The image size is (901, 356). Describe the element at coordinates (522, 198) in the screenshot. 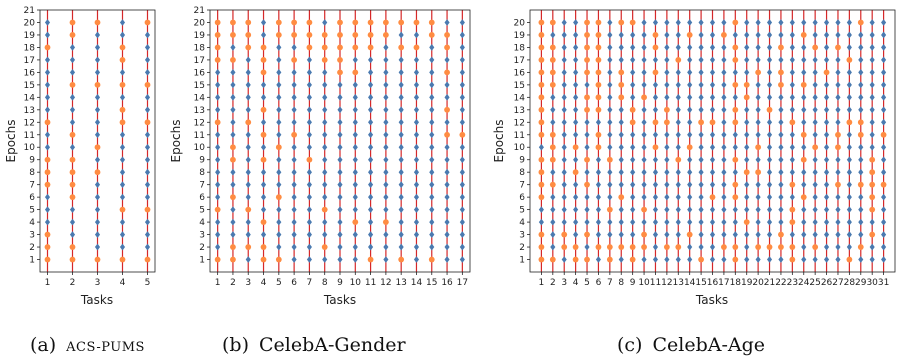

I see `plot-c-ytick-label: 6` at that location.